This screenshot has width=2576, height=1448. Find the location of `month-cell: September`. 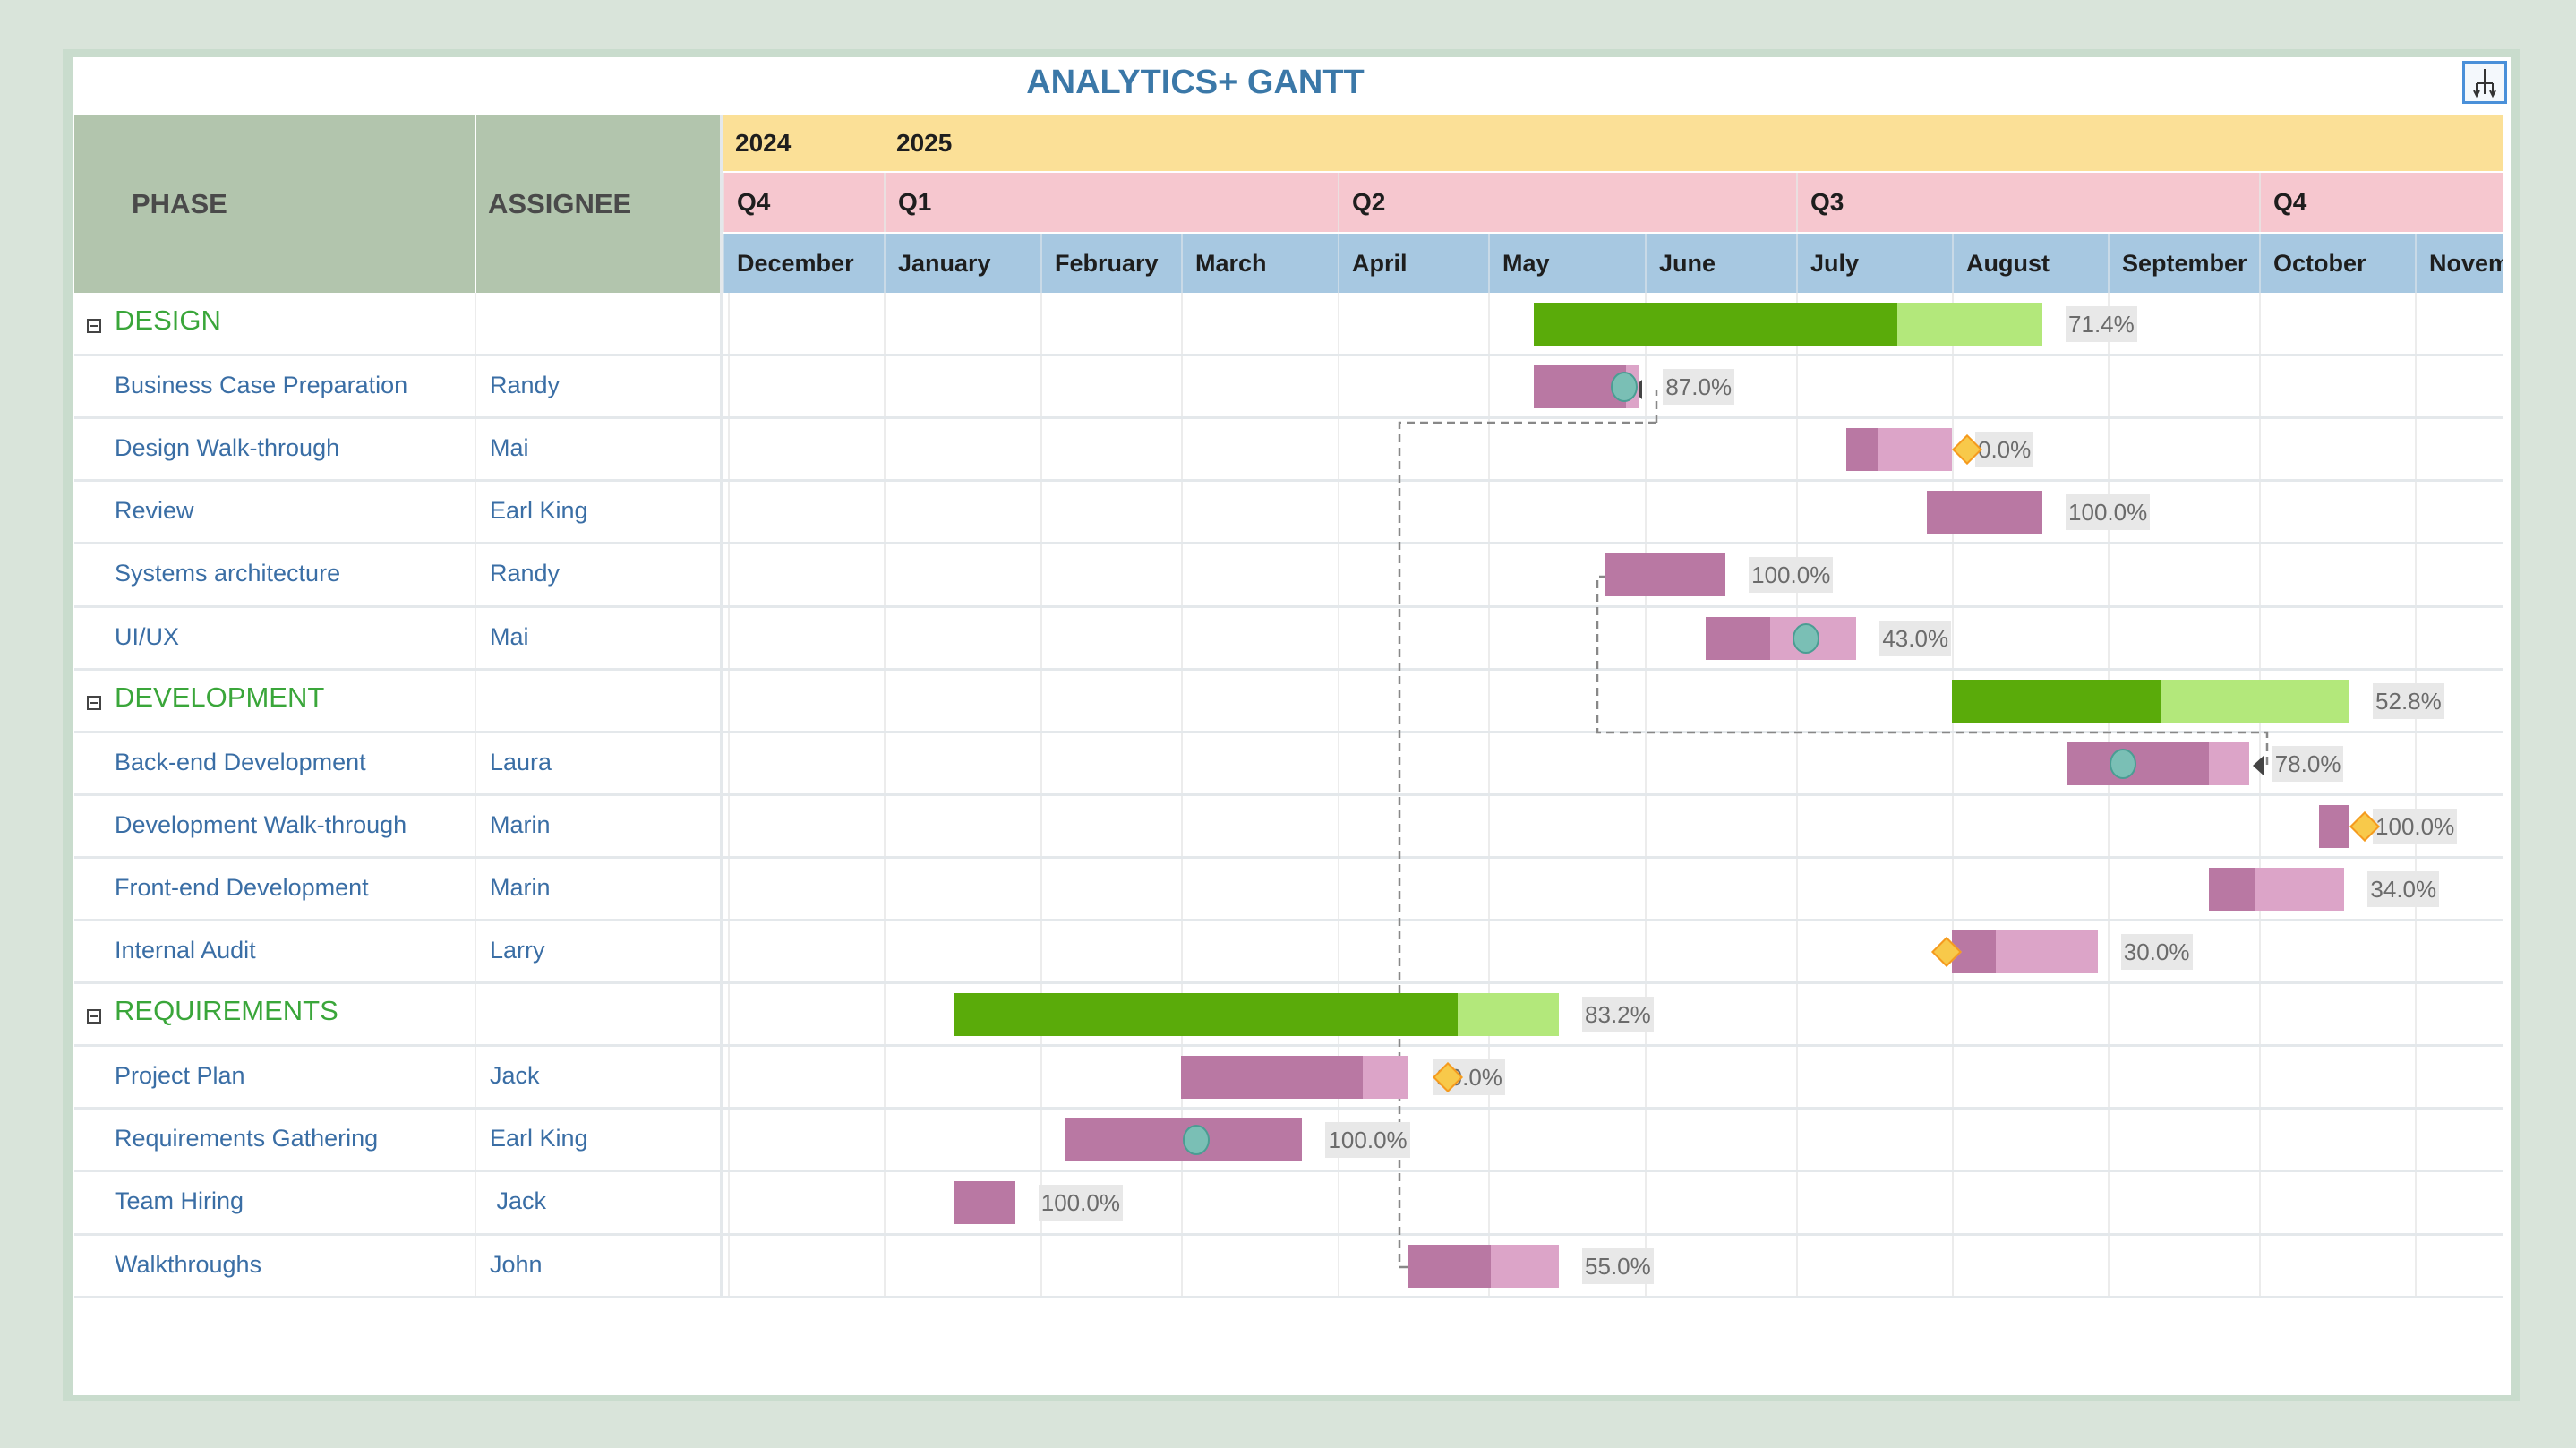

month-cell: September is located at coordinates (2183, 263).